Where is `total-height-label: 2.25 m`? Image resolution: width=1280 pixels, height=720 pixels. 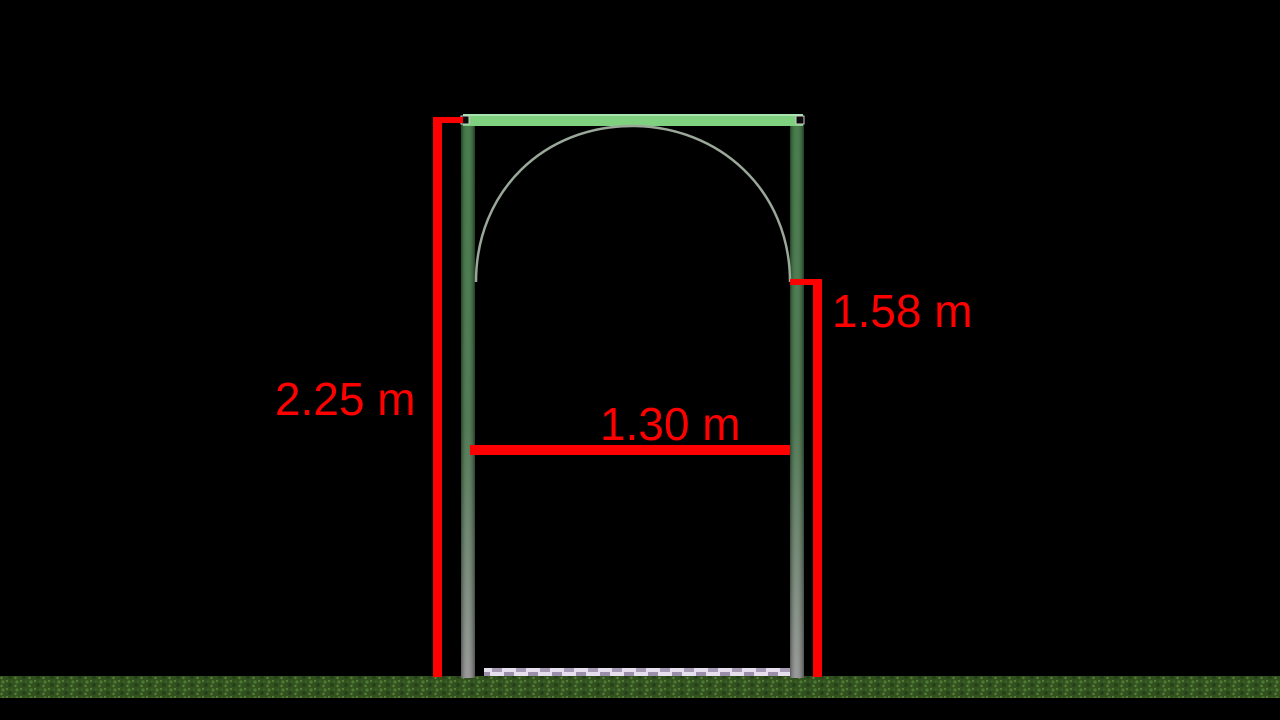 total-height-label: 2.25 m is located at coordinates (345, 399).